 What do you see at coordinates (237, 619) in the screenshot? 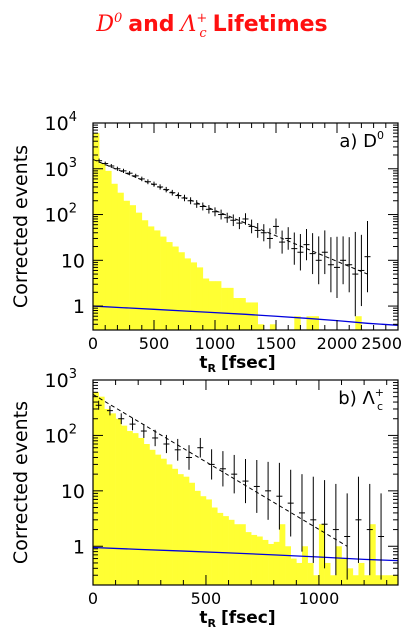
I see `x-axis-label-lambda-c: tR [fsec]` at bounding box center [237, 619].